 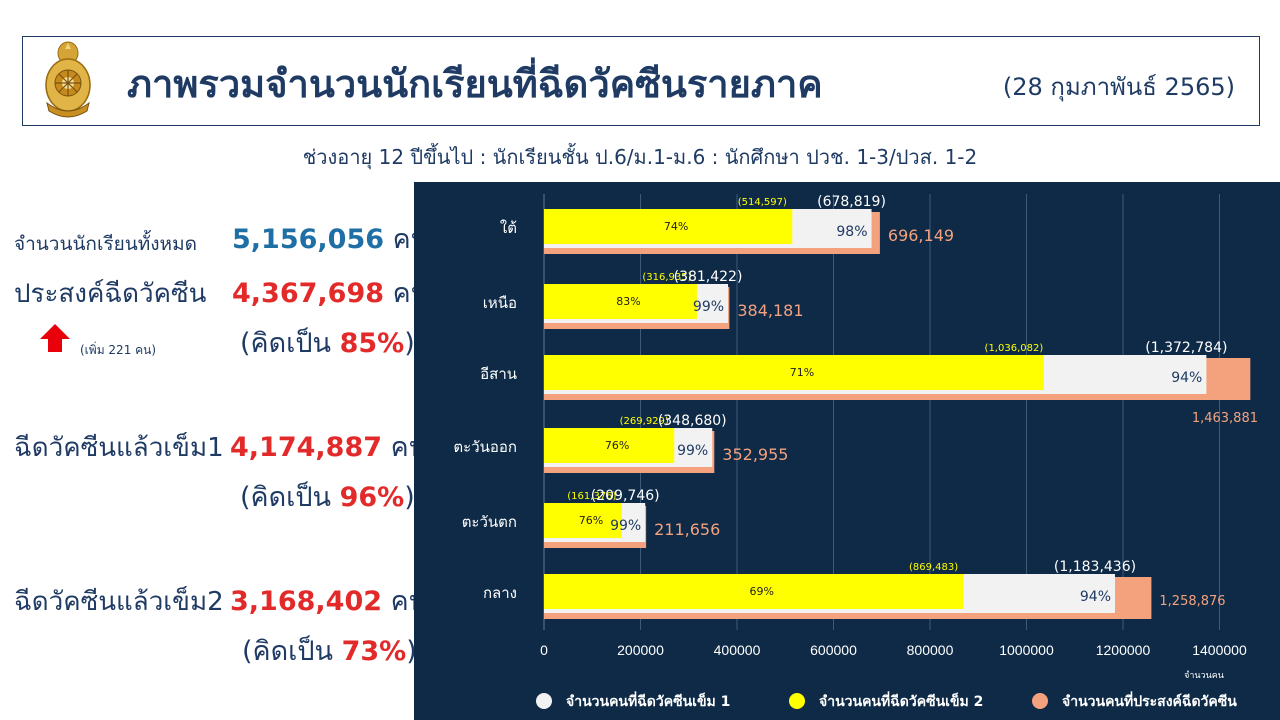 I want to click on dose1-pct-prefix: (คิดเป็น, so click(x=285, y=497).